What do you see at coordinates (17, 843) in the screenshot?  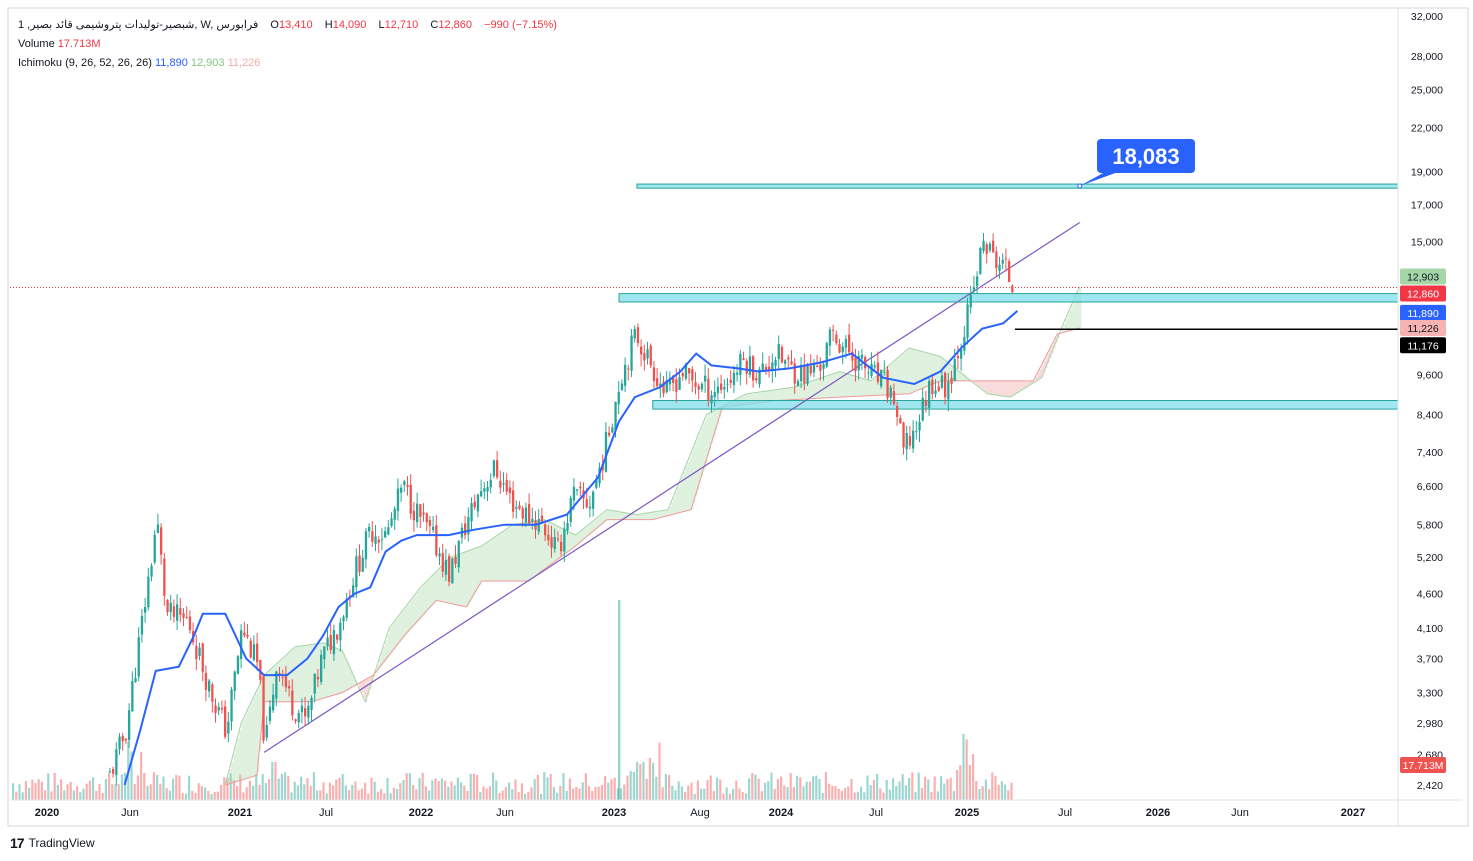 I see `tradingview-mark-icon: 17` at bounding box center [17, 843].